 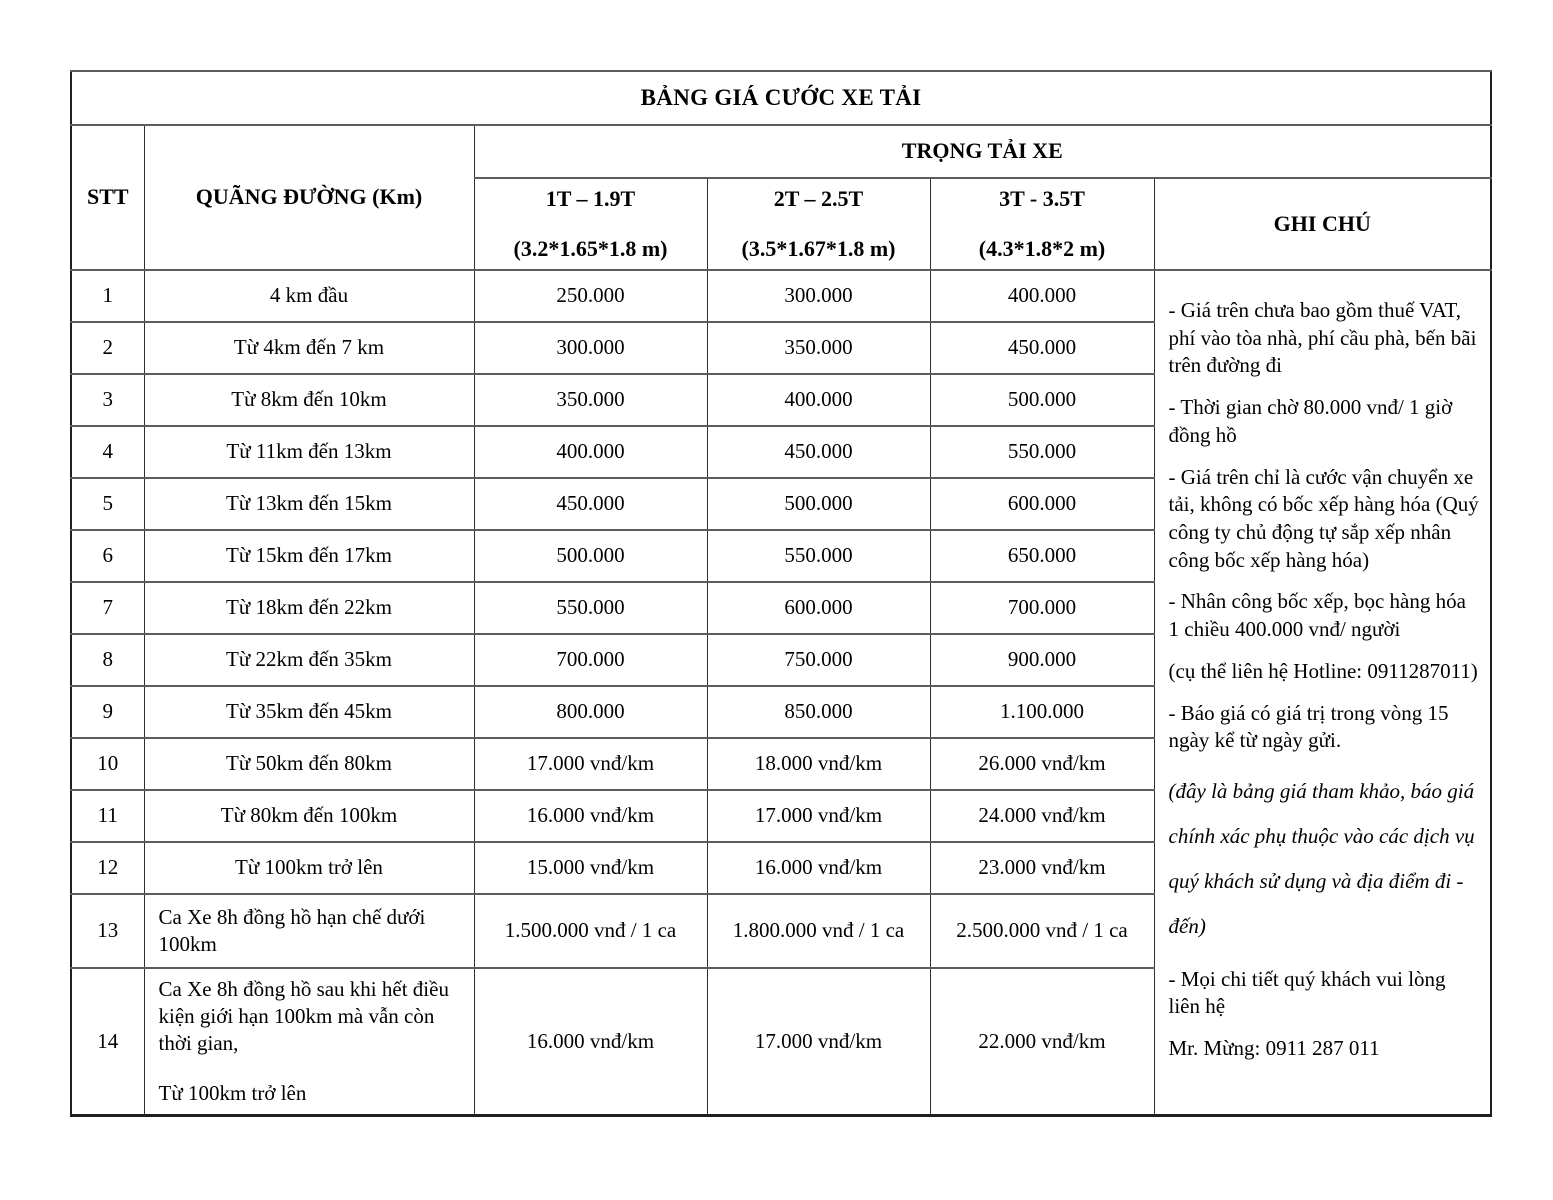 What do you see at coordinates (818, 660) in the screenshot?
I see `price-cell: 750.000` at bounding box center [818, 660].